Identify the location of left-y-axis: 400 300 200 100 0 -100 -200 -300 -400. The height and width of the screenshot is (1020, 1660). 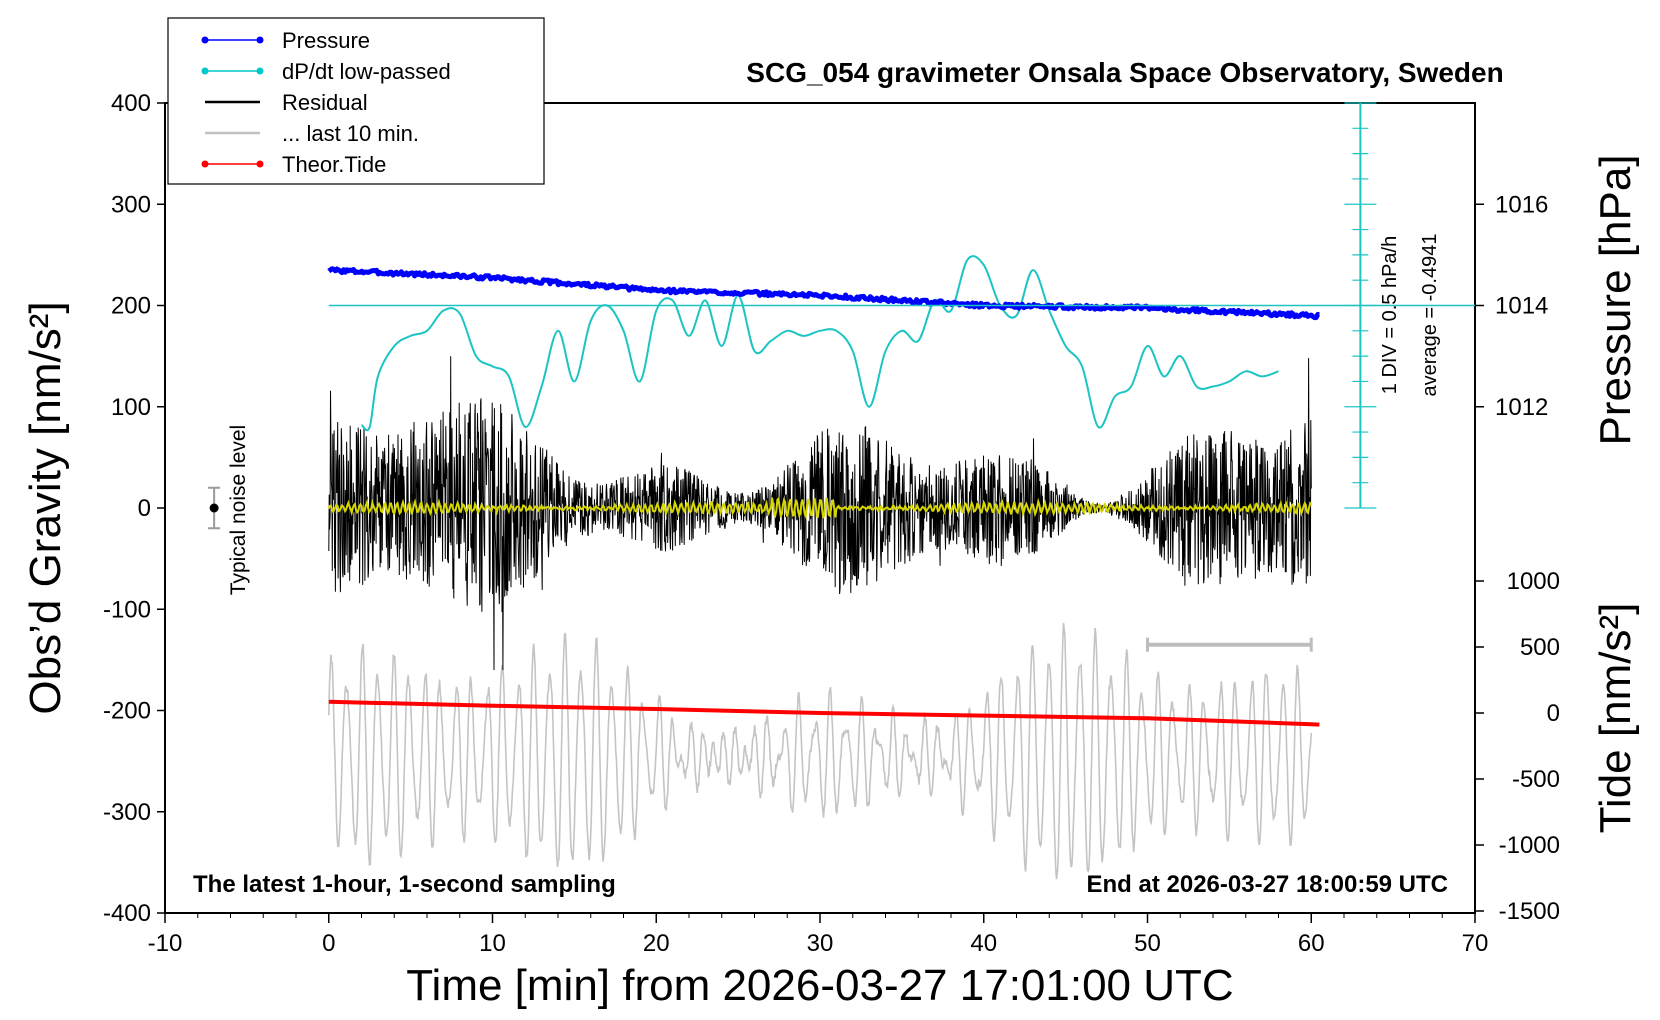
(134, 508).